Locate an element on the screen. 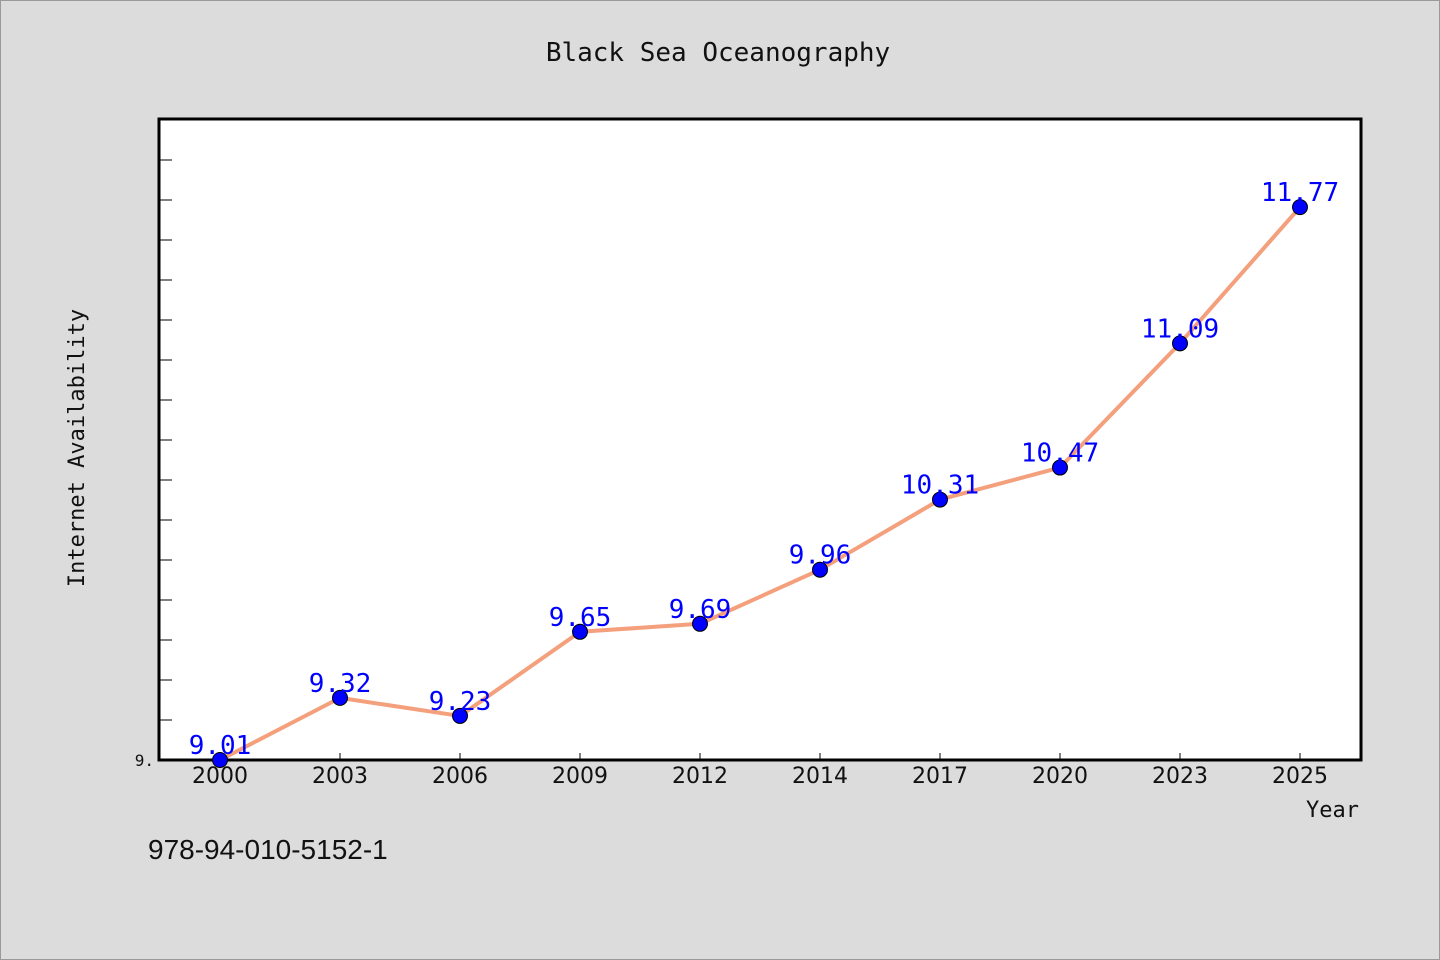  data-label: 11.09 is located at coordinates (1180, 329).